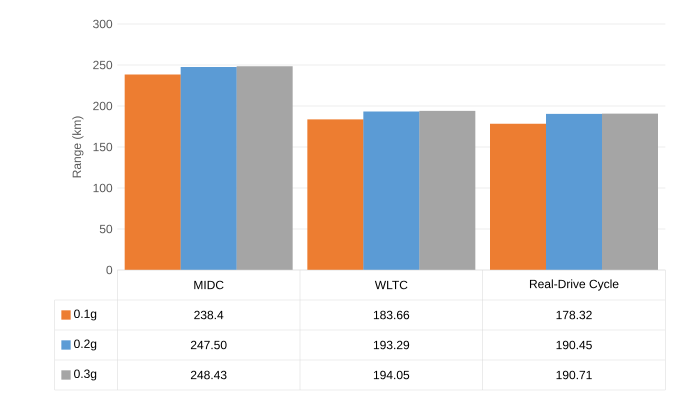 The height and width of the screenshot is (402, 680). I want to click on data-label: 190.71, so click(574, 375).